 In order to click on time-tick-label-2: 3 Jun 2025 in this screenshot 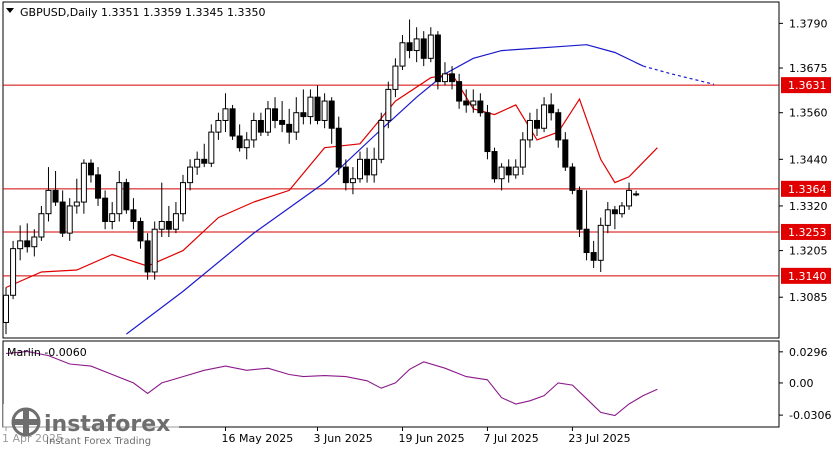, I will do `click(343, 438)`.